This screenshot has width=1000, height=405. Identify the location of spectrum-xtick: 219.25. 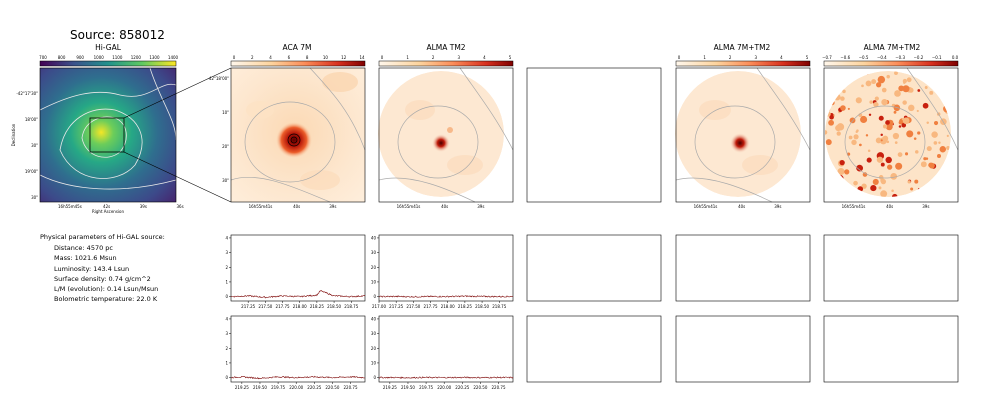
(390, 387).